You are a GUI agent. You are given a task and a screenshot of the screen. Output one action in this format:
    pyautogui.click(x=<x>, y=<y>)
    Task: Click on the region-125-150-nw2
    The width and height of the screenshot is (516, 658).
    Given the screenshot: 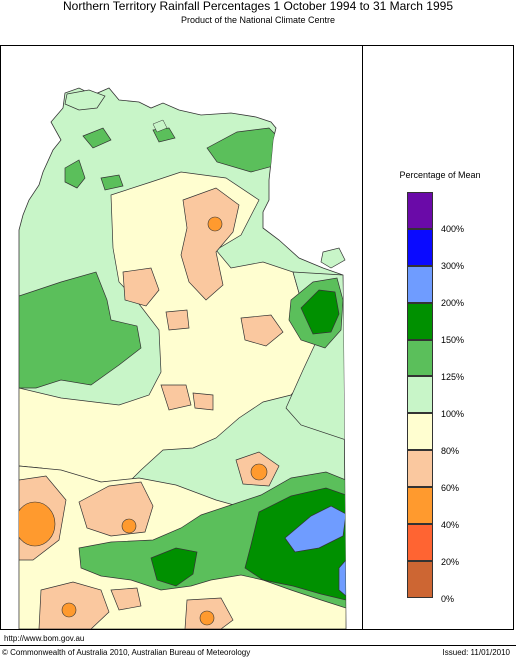 What is the action you would take?
    pyautogui.click(x=97, y=138)
    